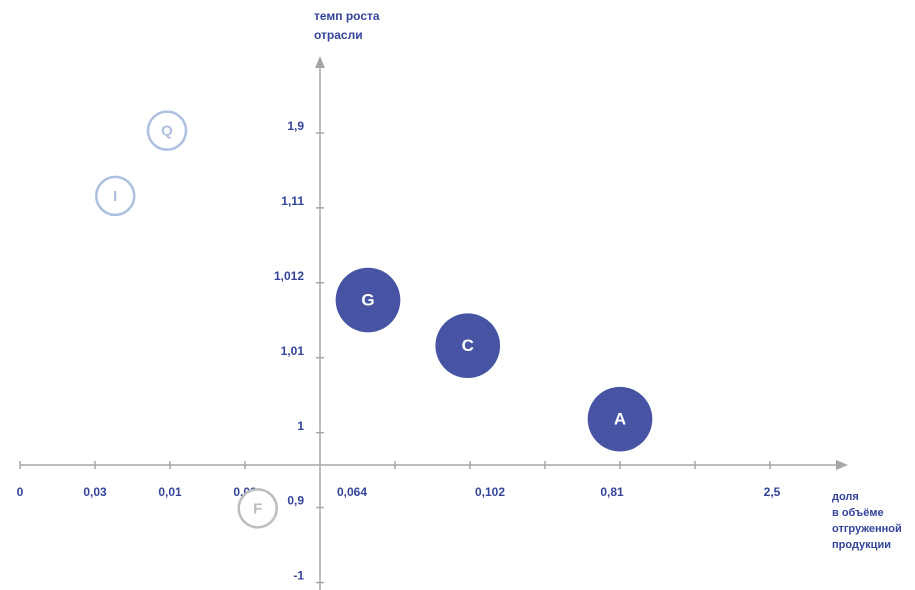  I want to click on y-axis-title: темп роста, so click(347, 16).